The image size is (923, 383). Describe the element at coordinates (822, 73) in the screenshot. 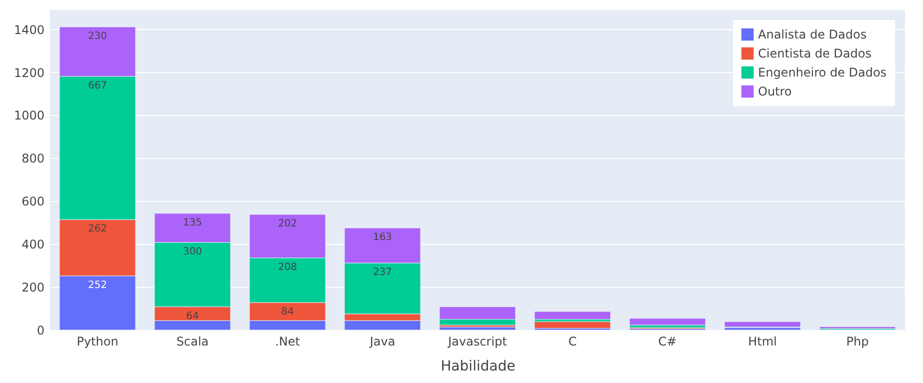

I see `legend-label: Engenheiro de Dados` at that location.